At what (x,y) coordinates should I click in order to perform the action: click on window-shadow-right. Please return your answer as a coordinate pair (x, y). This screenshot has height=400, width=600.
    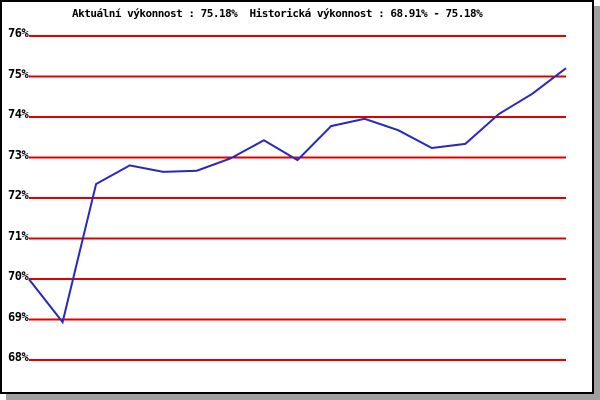
    Looking at the image, I should click on (597, 203).